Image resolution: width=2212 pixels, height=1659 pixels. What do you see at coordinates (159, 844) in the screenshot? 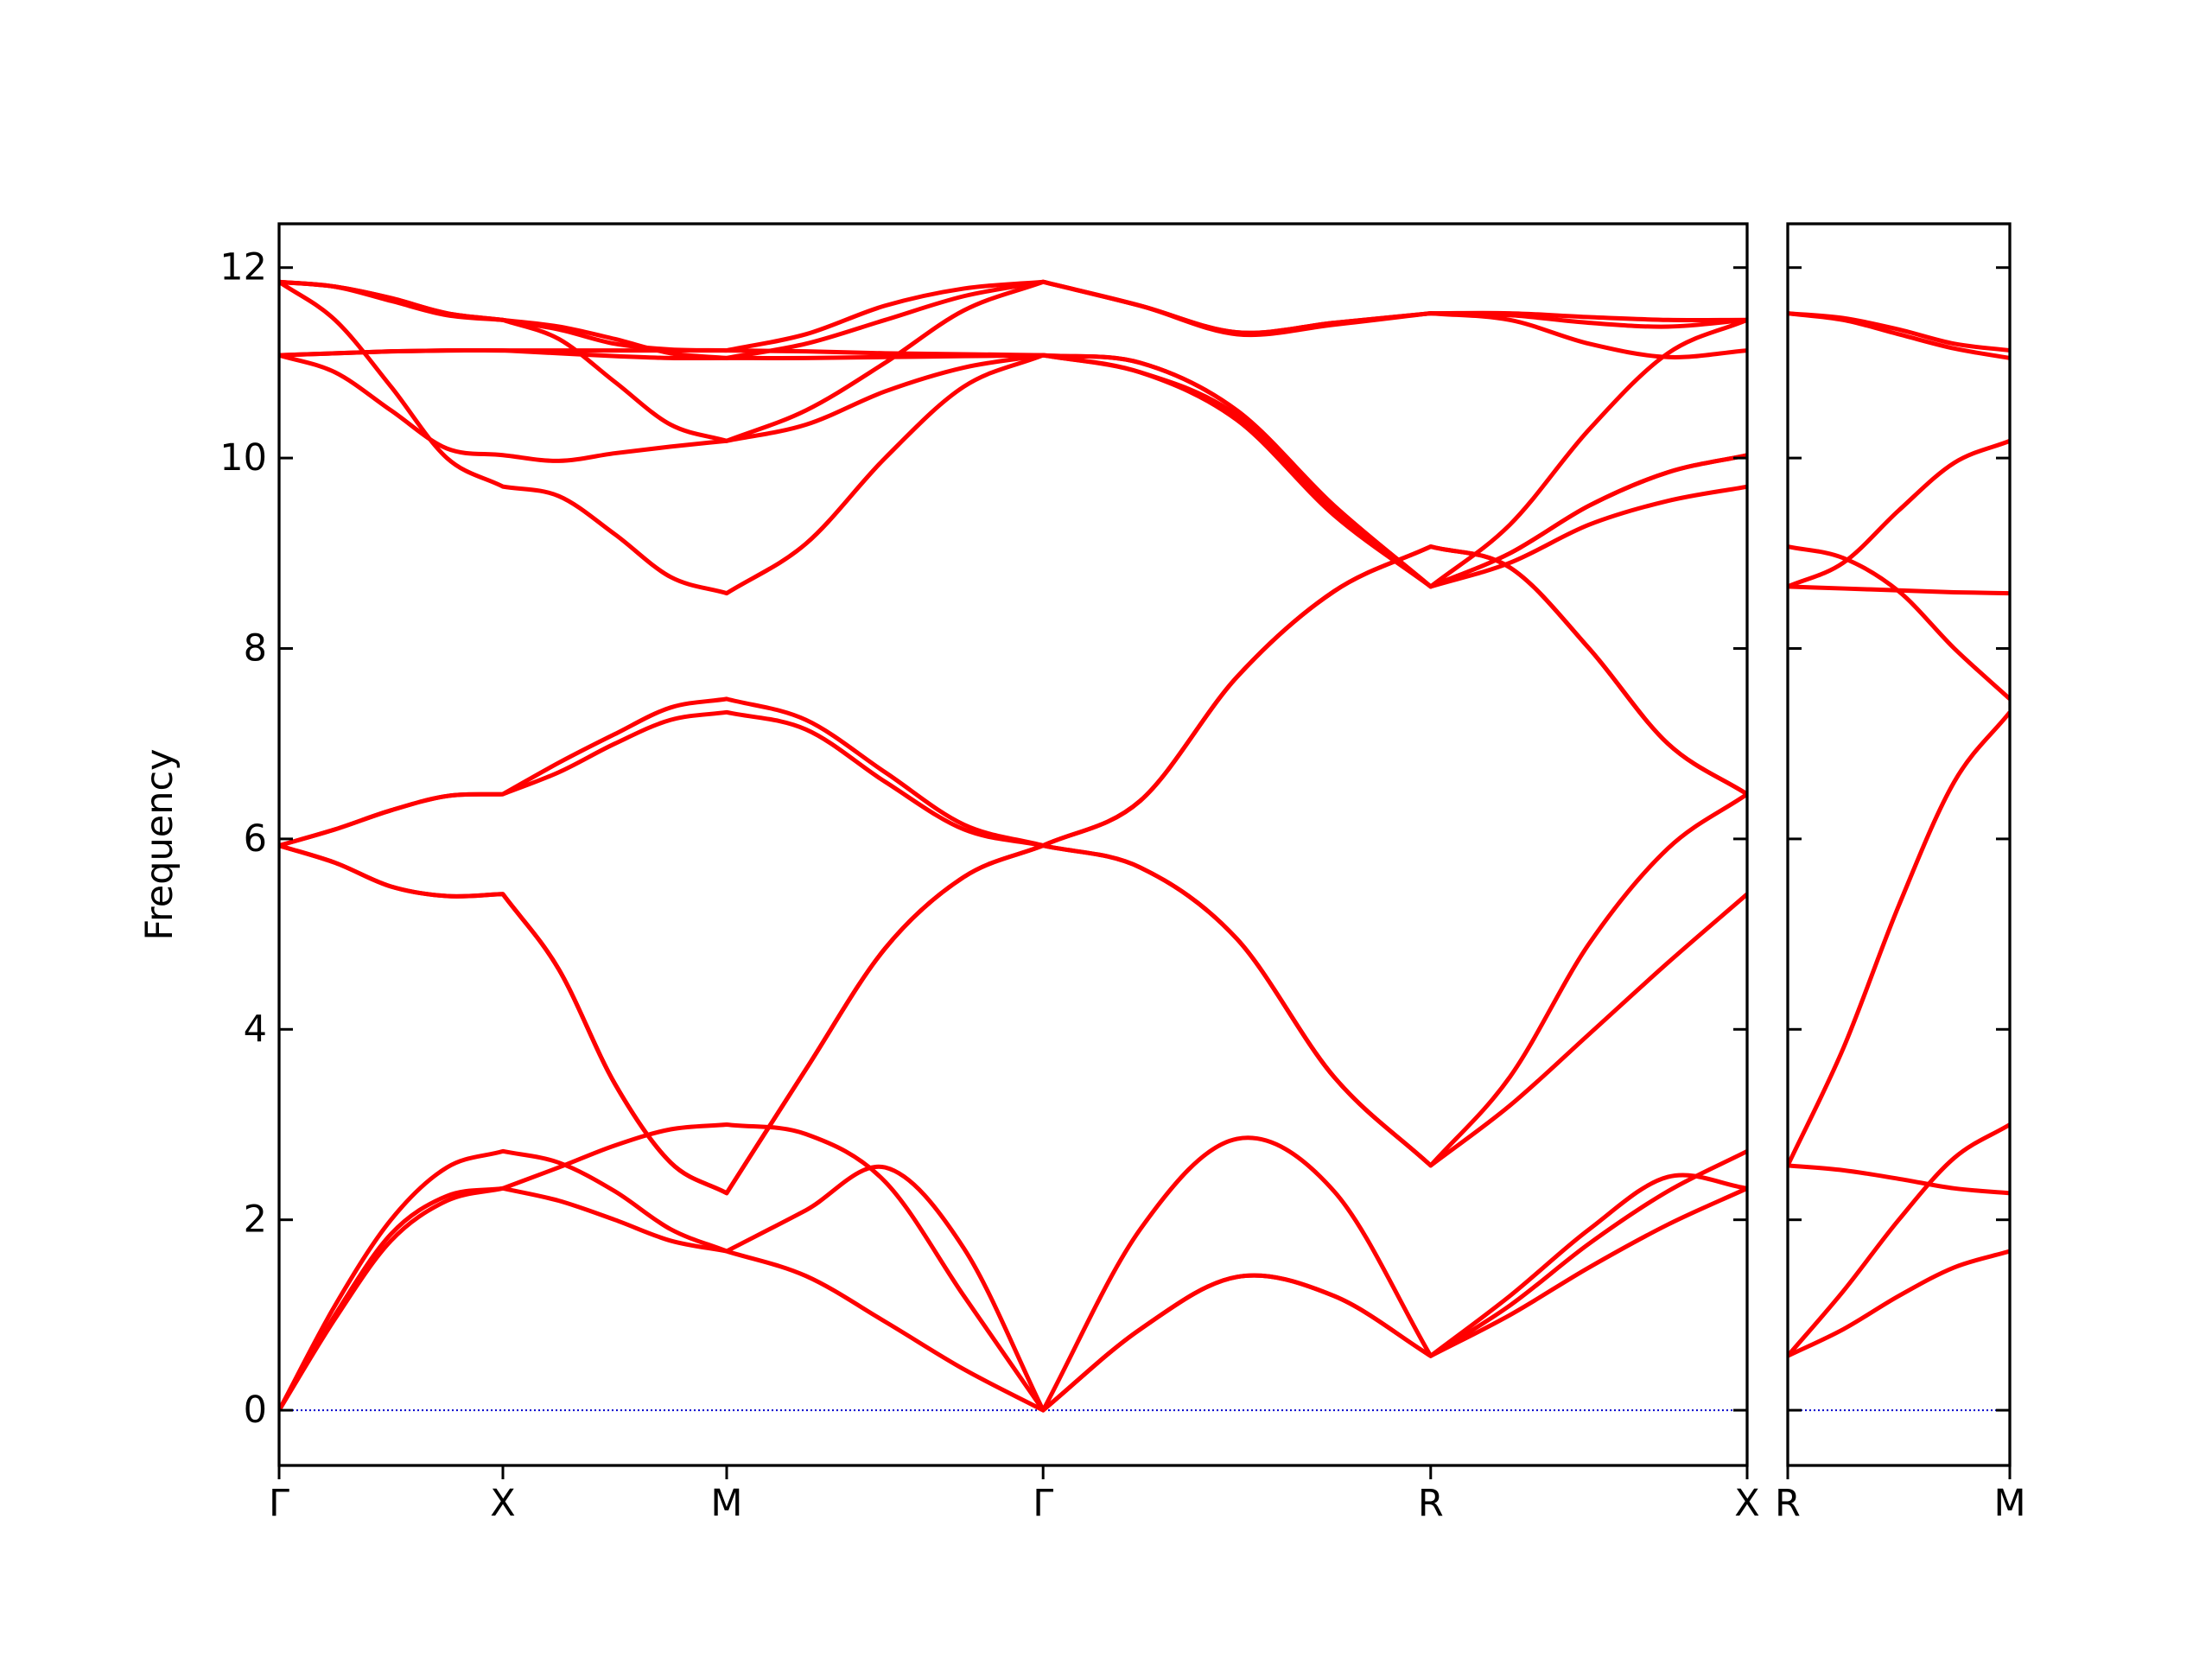
I see `y-axis-label: Frequency` at bounding box center [159, 844].